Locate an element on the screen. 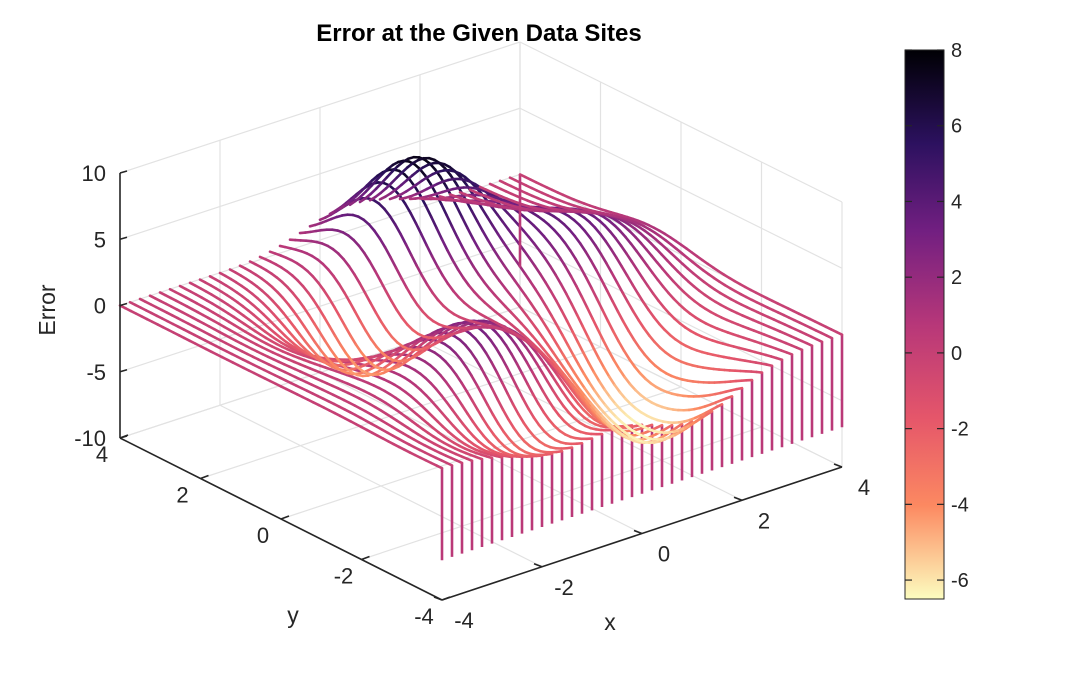  z-tick-mark is located at coordinates (123, 238).